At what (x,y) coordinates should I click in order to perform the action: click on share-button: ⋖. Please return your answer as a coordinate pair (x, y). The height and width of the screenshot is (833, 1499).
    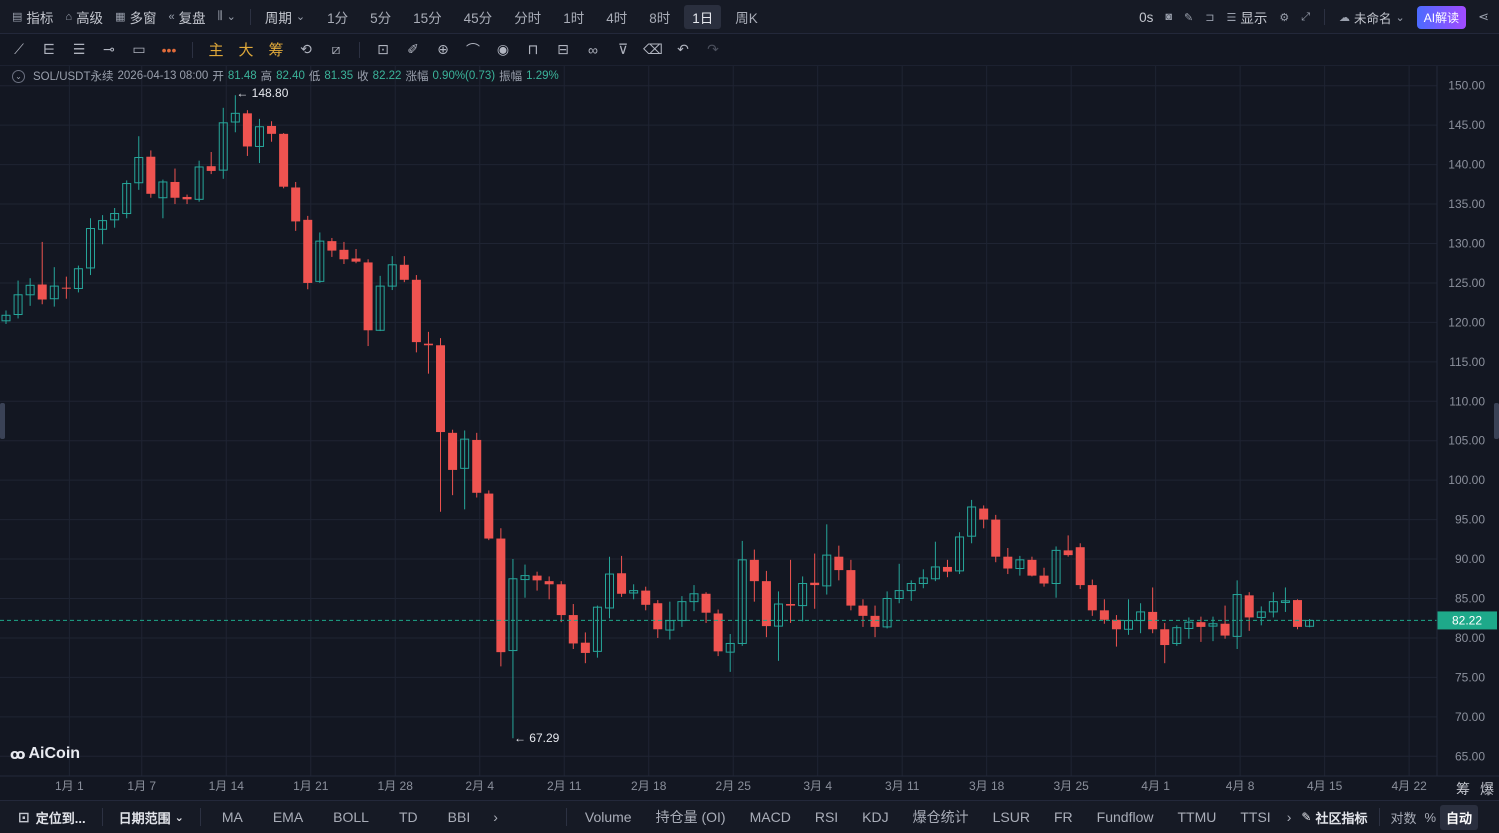
    Looking at the image, I should click on (1483, 17).